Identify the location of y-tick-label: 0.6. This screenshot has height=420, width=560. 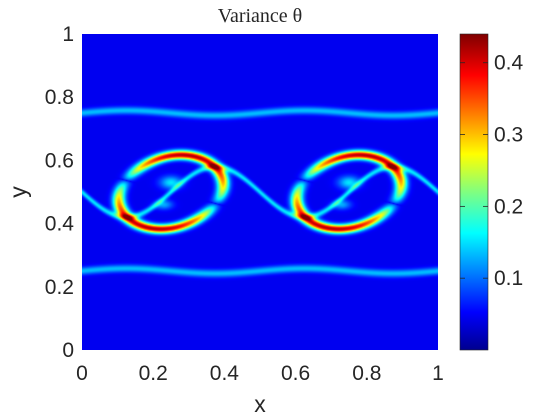
(59, 160).